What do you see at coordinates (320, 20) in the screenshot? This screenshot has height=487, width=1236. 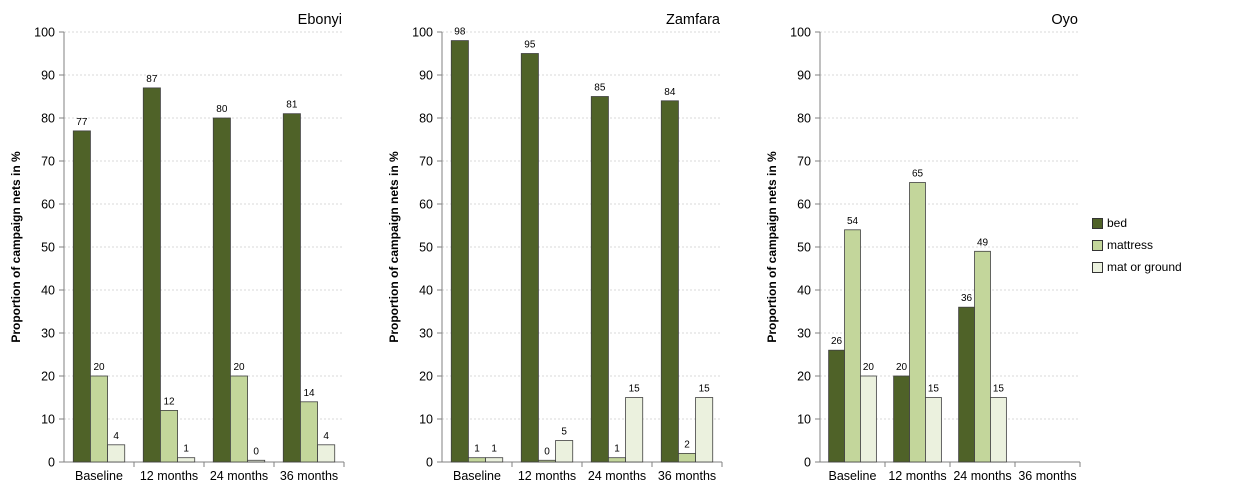 I see `chart-1-title: Ebonyi` at bounding box center [320, 20].